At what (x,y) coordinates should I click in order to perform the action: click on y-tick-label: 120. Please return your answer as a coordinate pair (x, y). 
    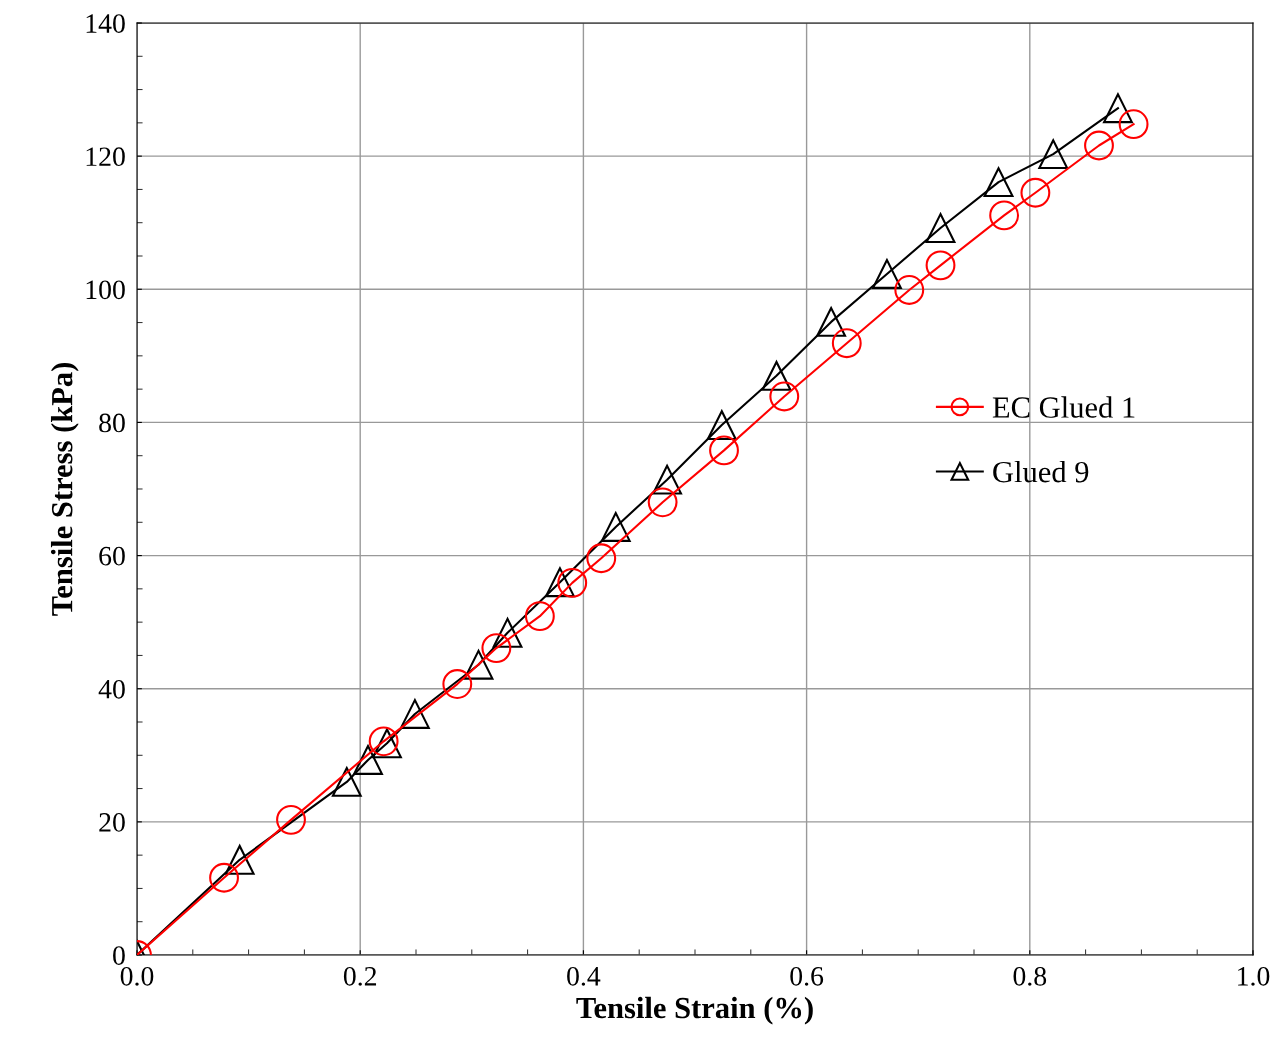
    Looking at the image, I should click on (105, 157).